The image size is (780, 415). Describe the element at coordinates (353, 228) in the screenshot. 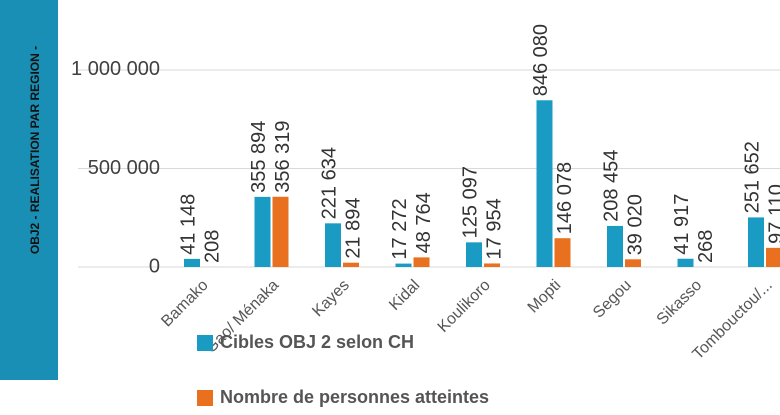

I see `value-label: 21 894` at that location.